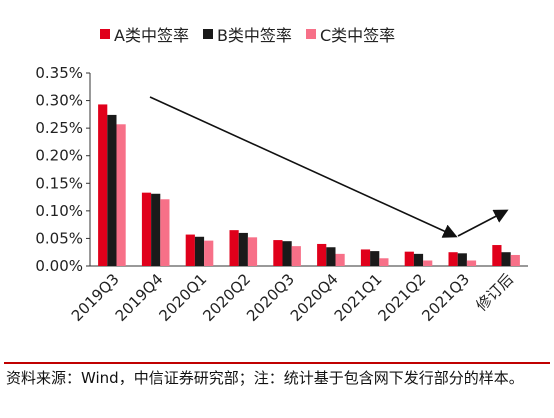  What do you see at coordinates (314, 297) in the screenshot?
I see `x-category-label: 2020Q4` at bounding box center [314, 297].